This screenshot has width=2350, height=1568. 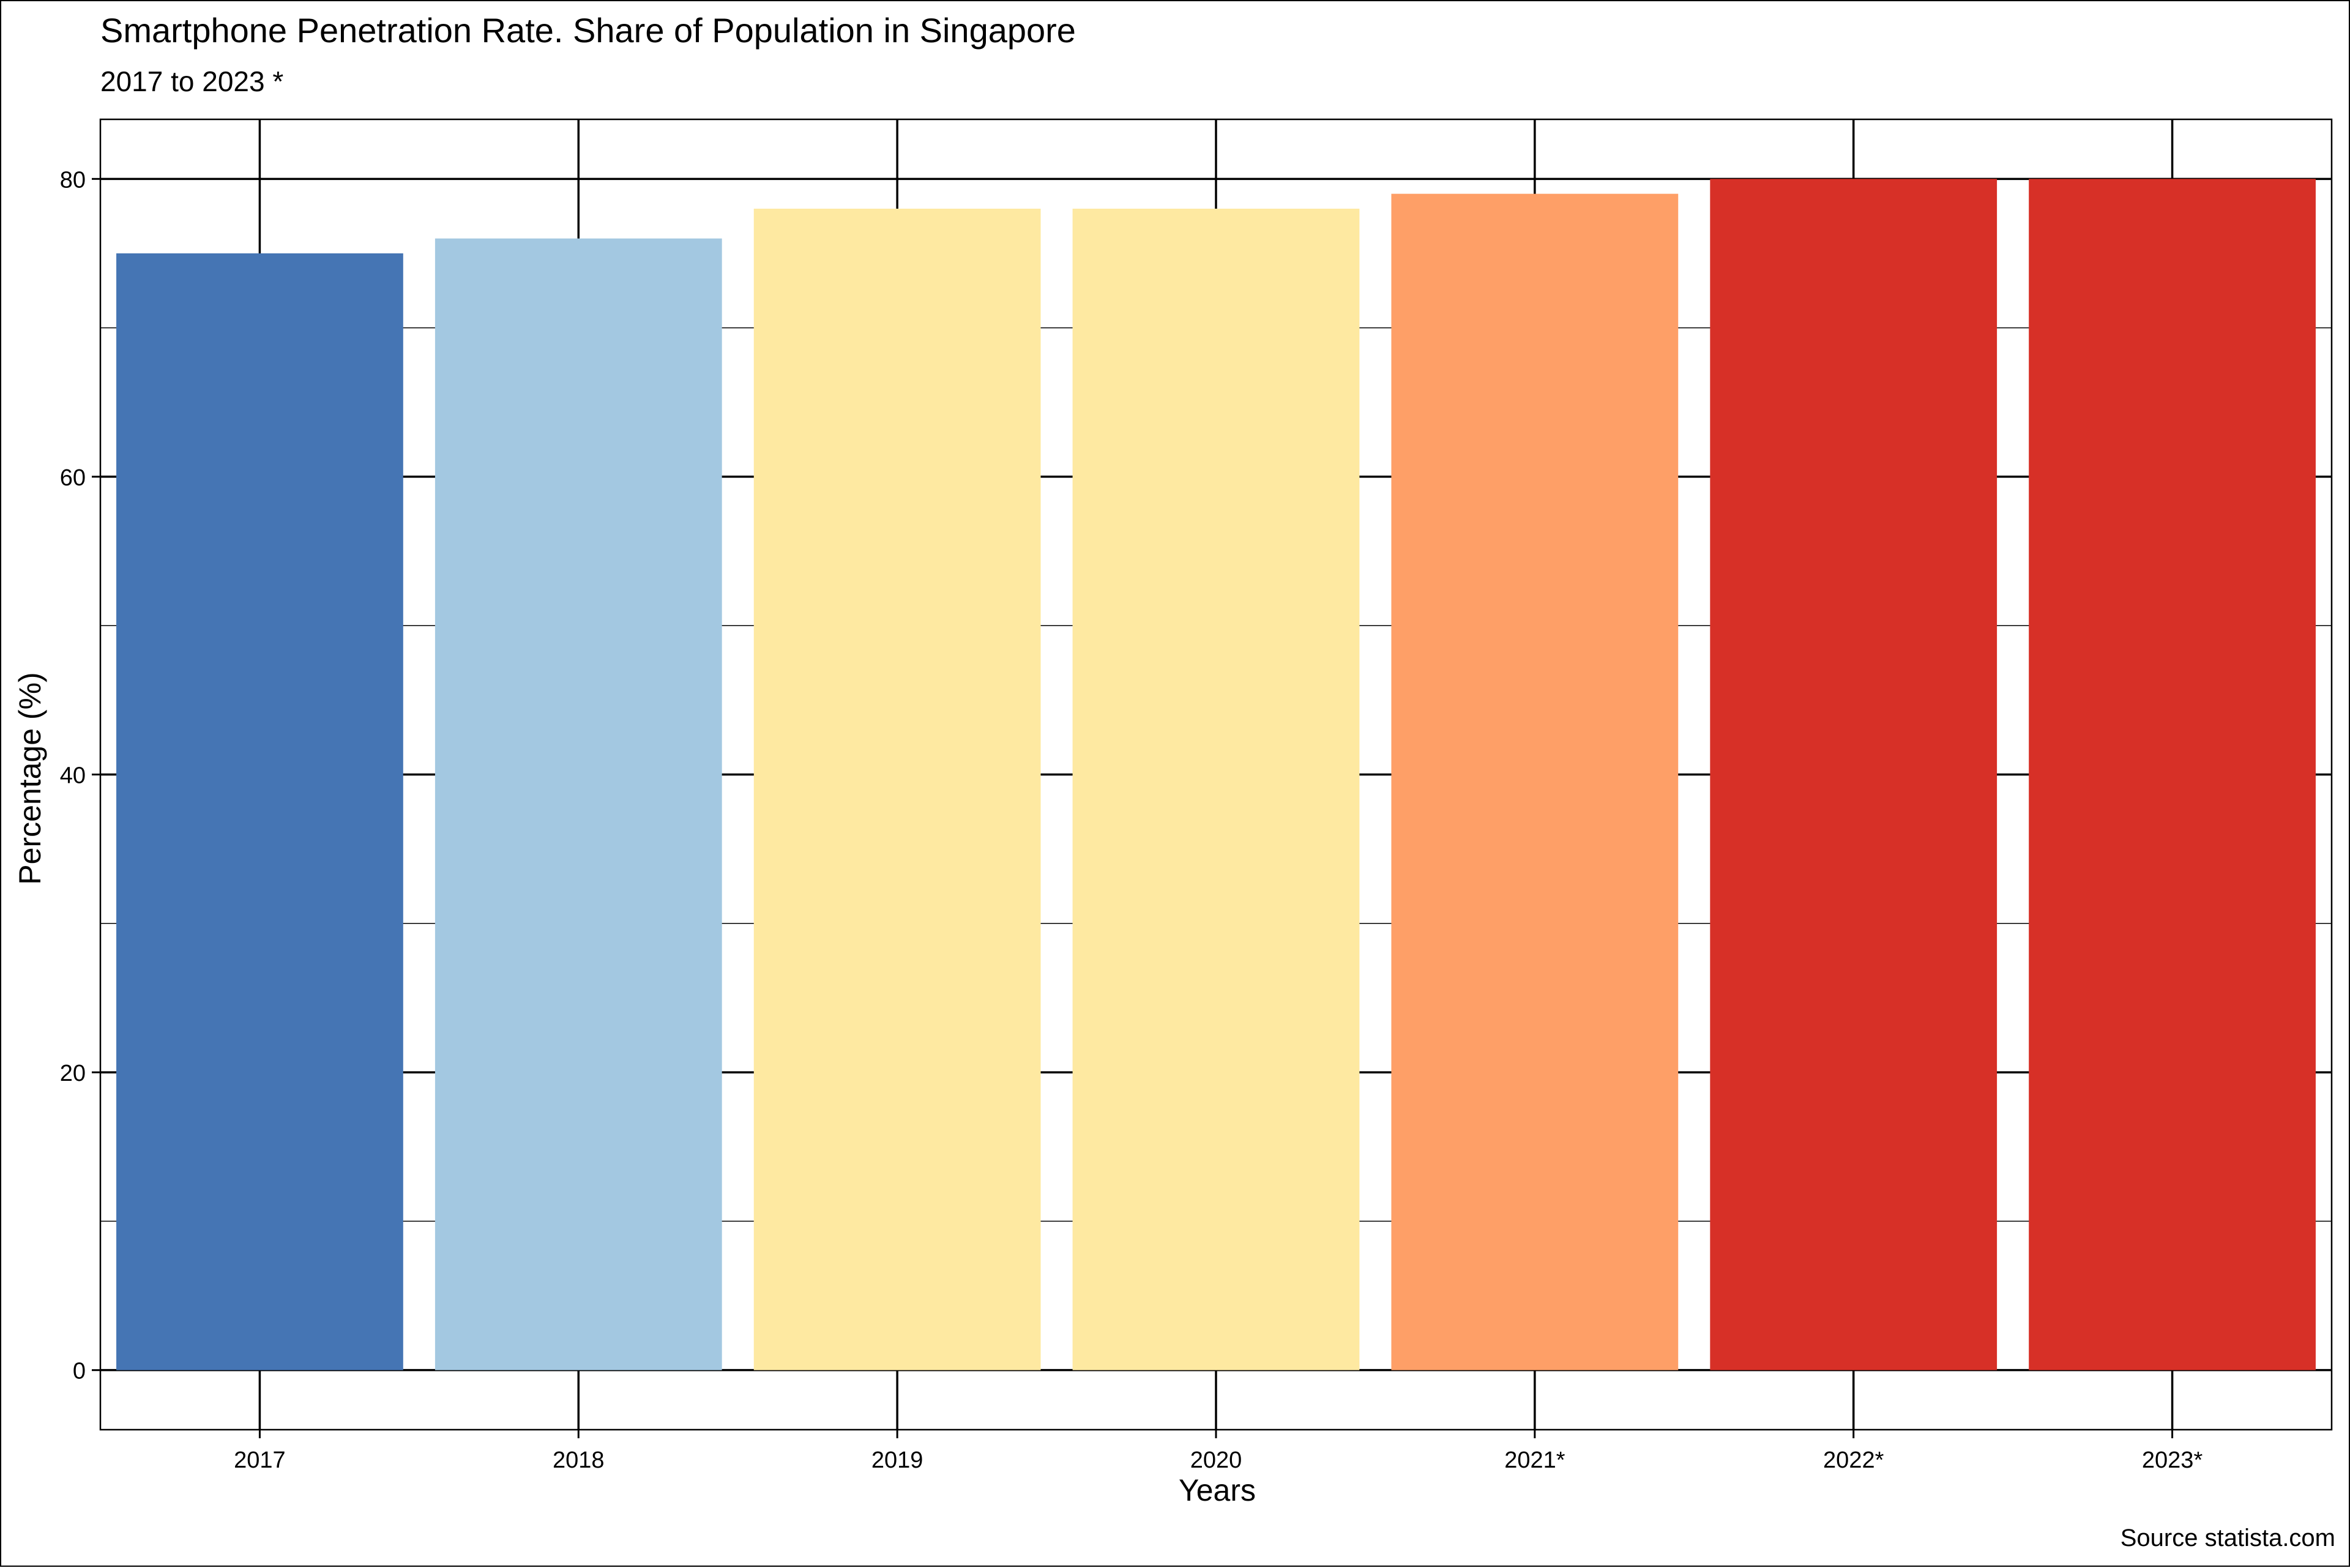 I want to click on y-tick-label: 60, so click(x=73, y=478).